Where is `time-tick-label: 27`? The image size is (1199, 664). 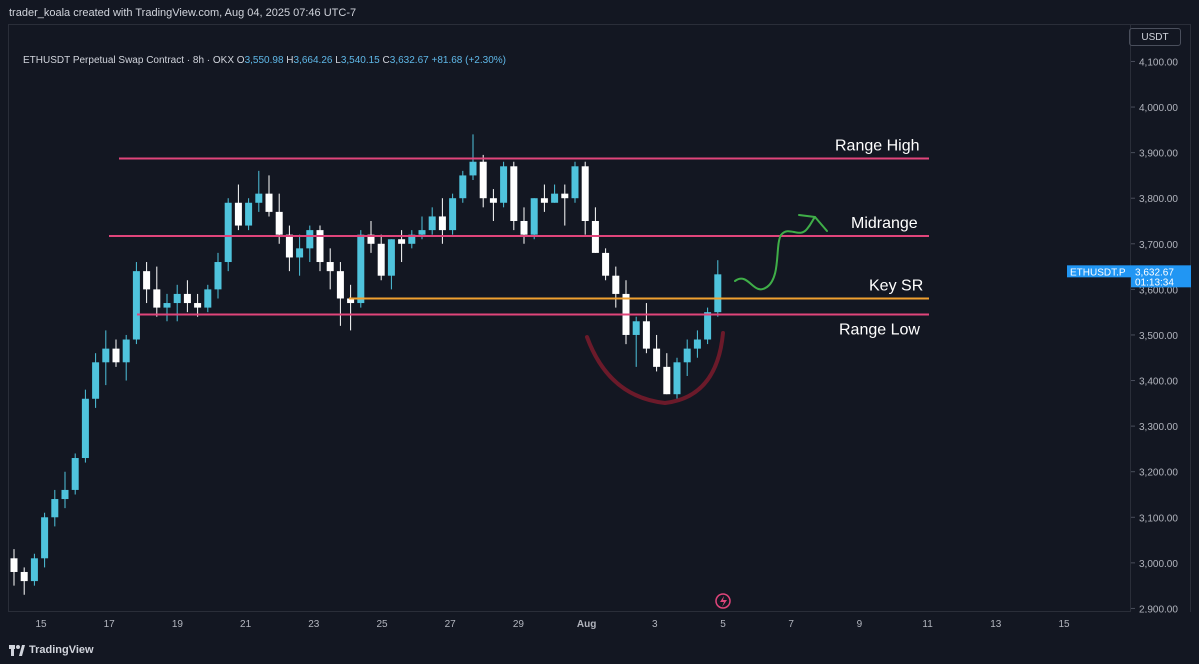 time-tick-label: 27 is located at coordinates (451, 624).